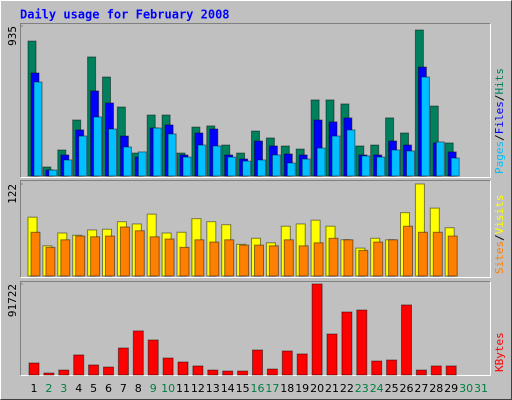 The height and width of the screenshot is (400, 512). What do you see at coordinates (302, 388) in the screenshot?
I see `x-tick-label: 19` at bounding box center [302, 388].